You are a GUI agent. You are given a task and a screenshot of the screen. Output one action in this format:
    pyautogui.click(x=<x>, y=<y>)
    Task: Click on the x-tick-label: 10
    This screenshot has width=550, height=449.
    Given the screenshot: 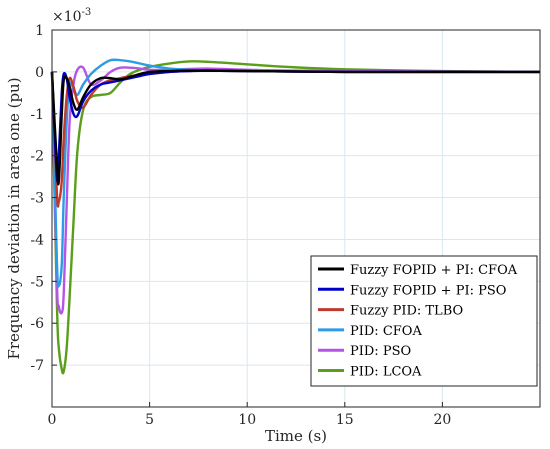 What is the action you would take?
    pyautogui.click(x=247, y=420)
    